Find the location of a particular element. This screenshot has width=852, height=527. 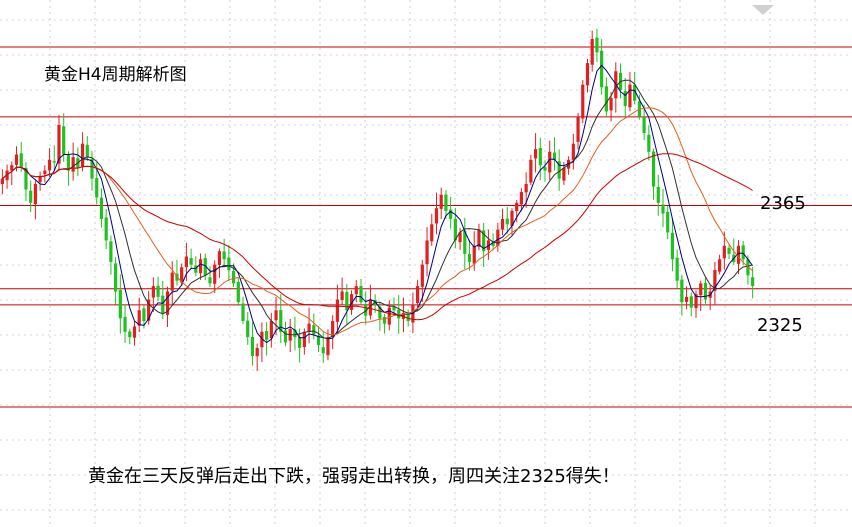

analysis-caption: 黄金在三天反弹后走出下跌，强弱走出转换，周四关注2325得失！ is located at coordinates (354, 476).